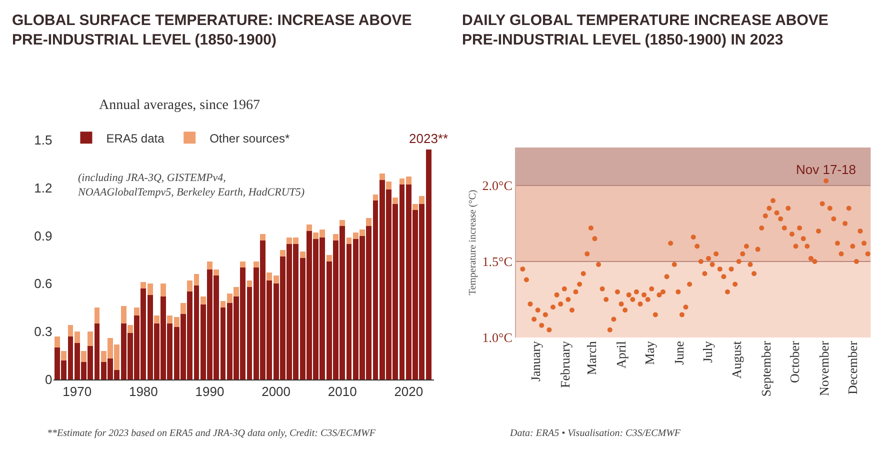 This screenshot has height=462, width=881. What do you see at coordinates (472, 243) in the screenshot?
I see `y-axis-title: Temperature increase (°C)` at bounding box center [472, 243].